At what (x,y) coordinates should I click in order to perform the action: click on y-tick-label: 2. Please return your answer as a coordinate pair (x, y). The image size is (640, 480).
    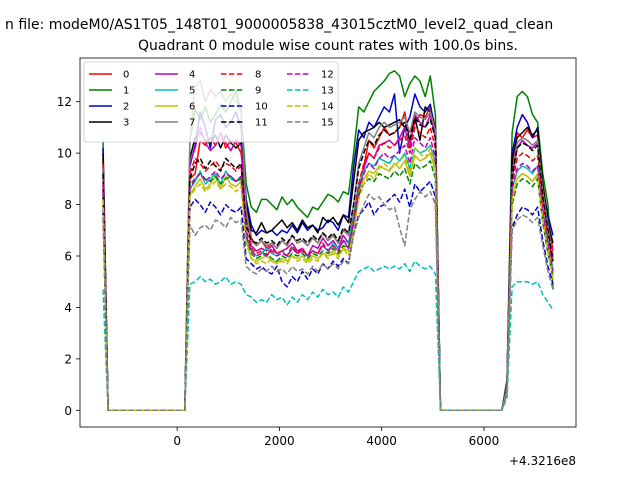
    Looking at the image, I should click on (68, 359).